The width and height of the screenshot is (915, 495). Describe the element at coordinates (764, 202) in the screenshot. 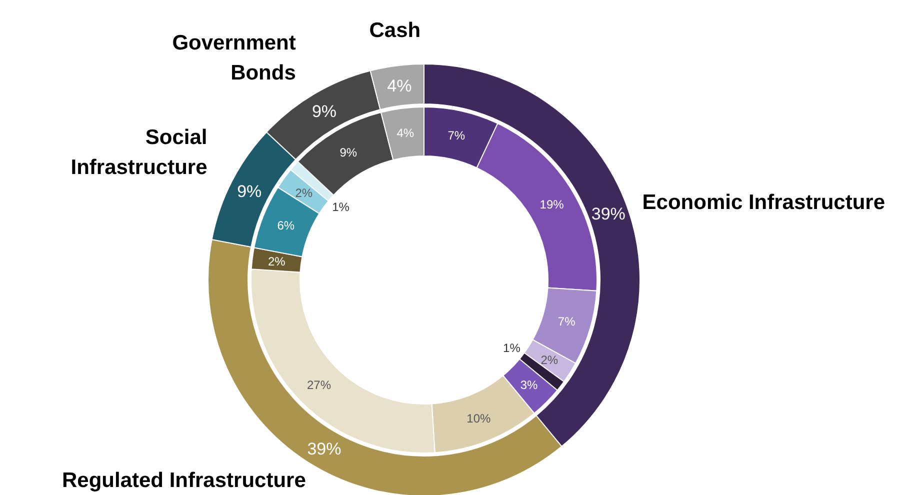

I see `slice-label: Economic Infrastructure` at that location.